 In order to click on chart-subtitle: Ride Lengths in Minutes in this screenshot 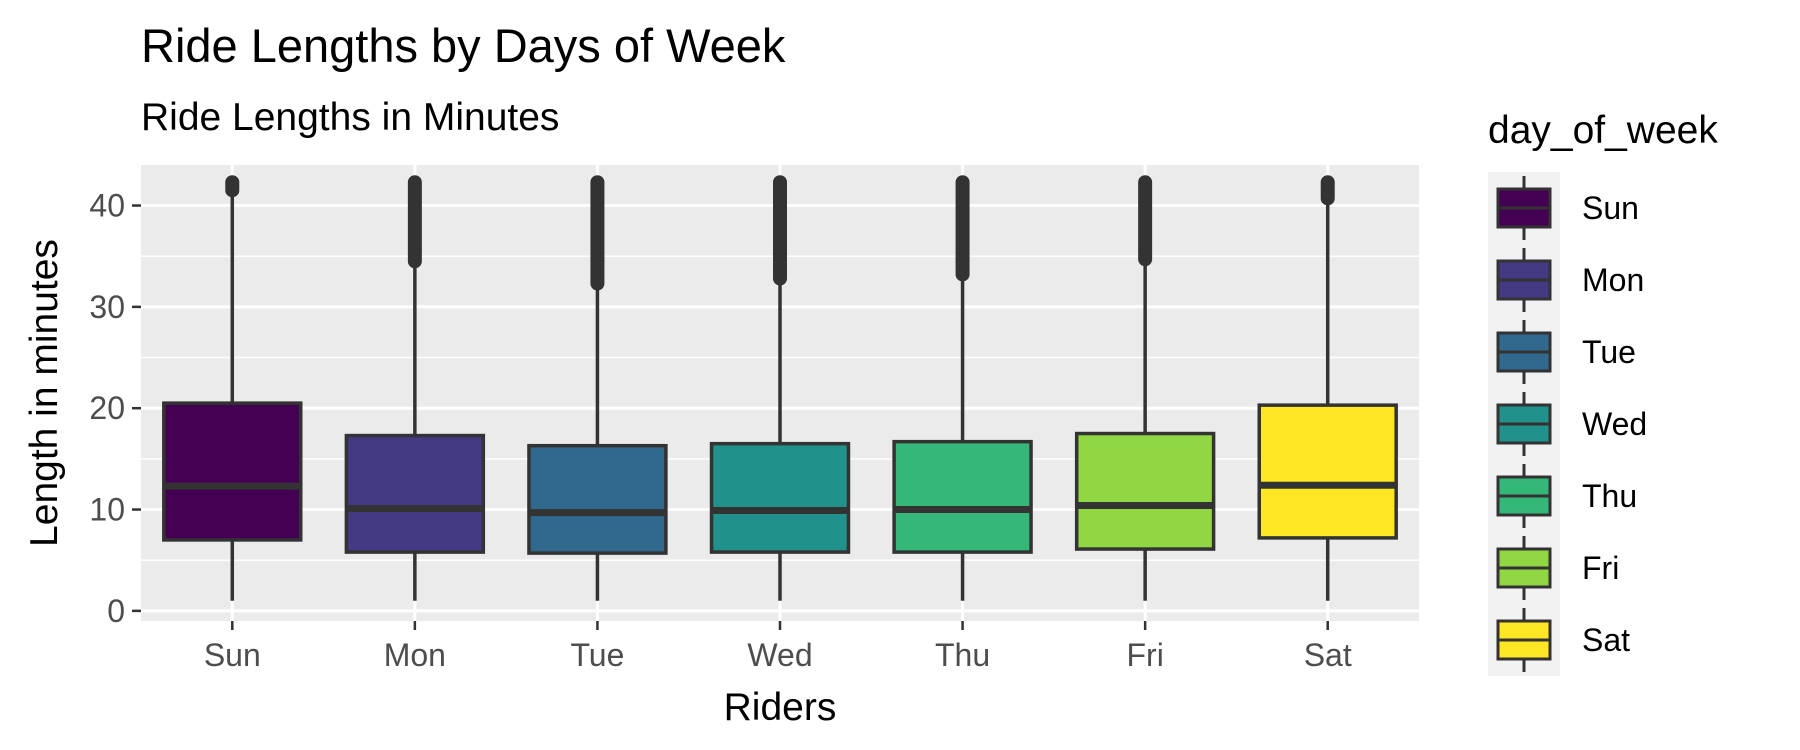, I will do `click(350, 117)`.